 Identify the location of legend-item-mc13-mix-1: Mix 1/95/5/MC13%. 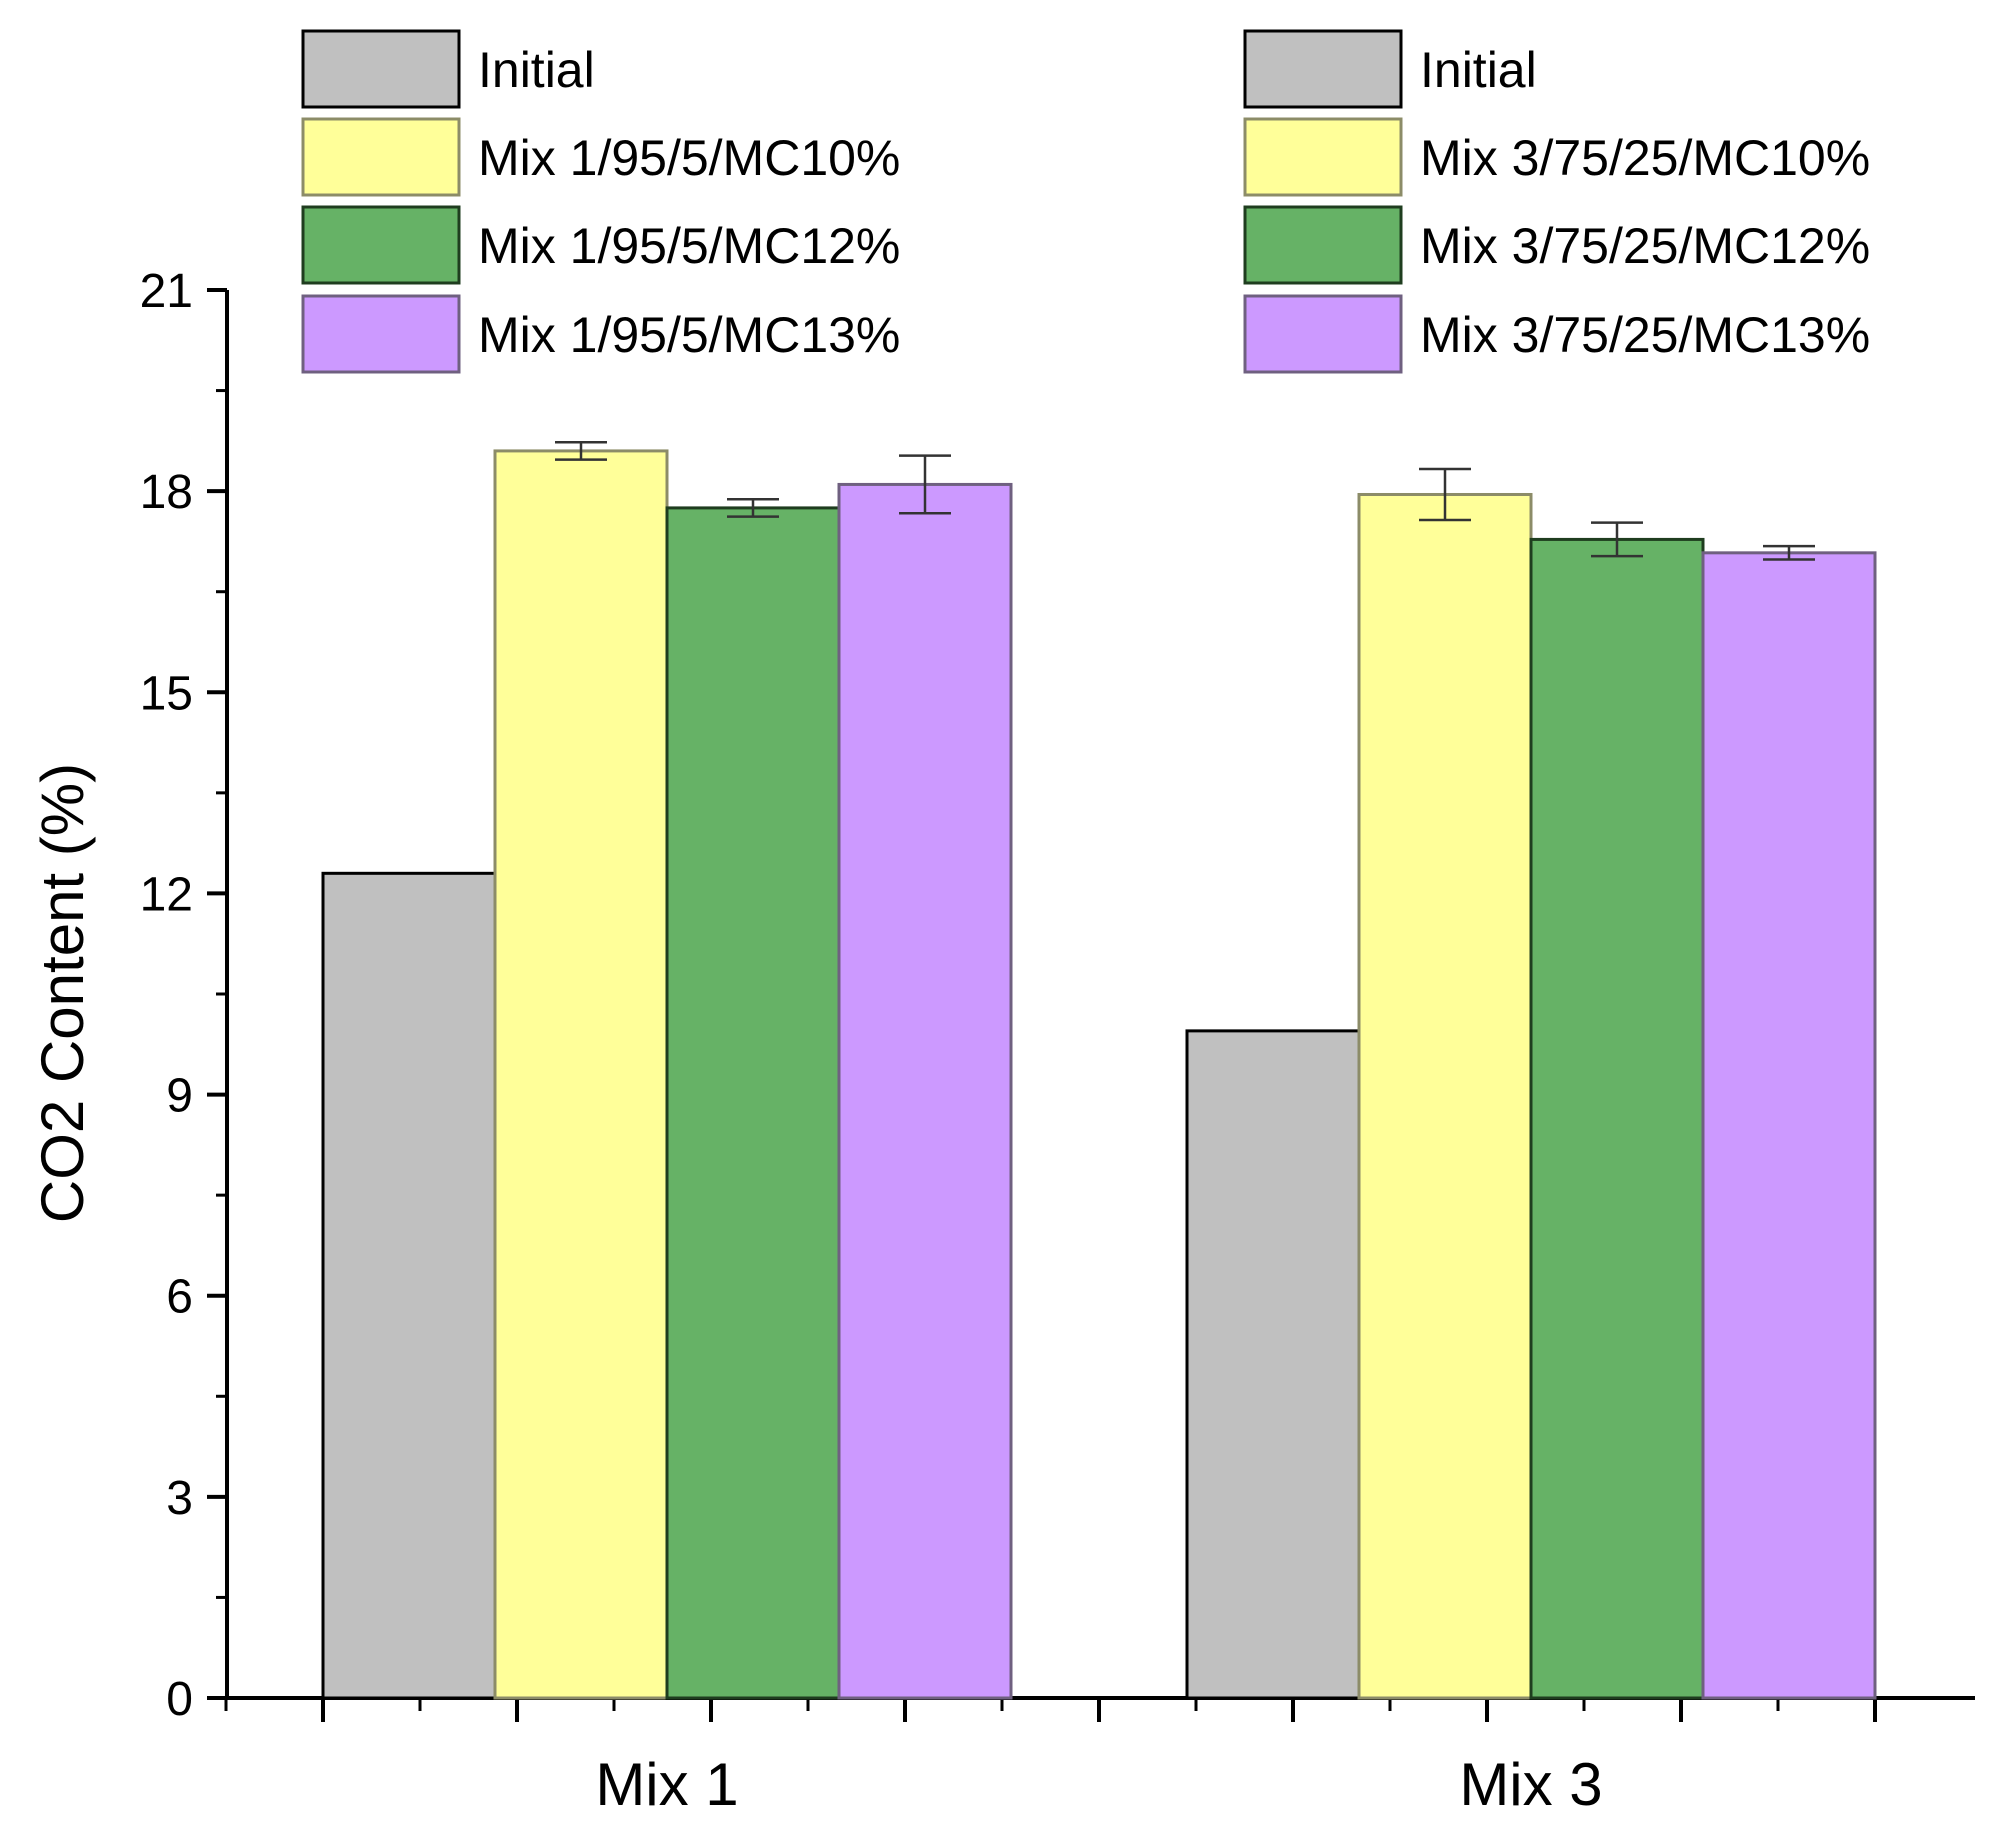
(600, 334).